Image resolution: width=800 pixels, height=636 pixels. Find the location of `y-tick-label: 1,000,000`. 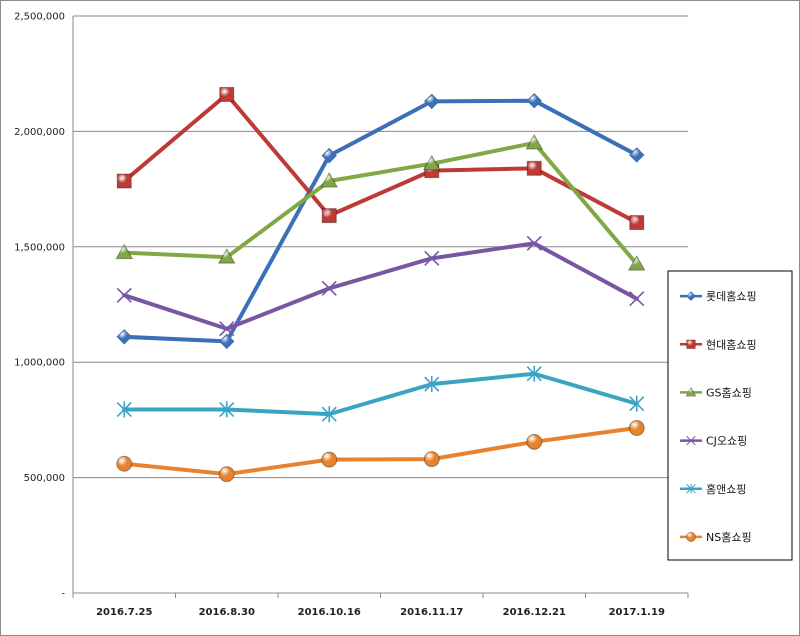

y-tick-label: 1,000,000 is located at coordinates (39, 363).